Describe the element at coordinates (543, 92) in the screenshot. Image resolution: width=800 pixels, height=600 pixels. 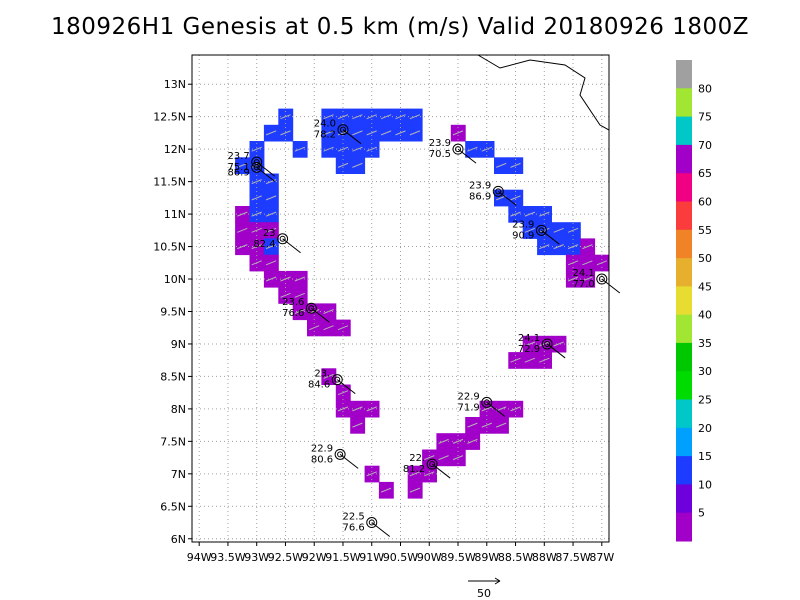
I see `coastline` at that location.